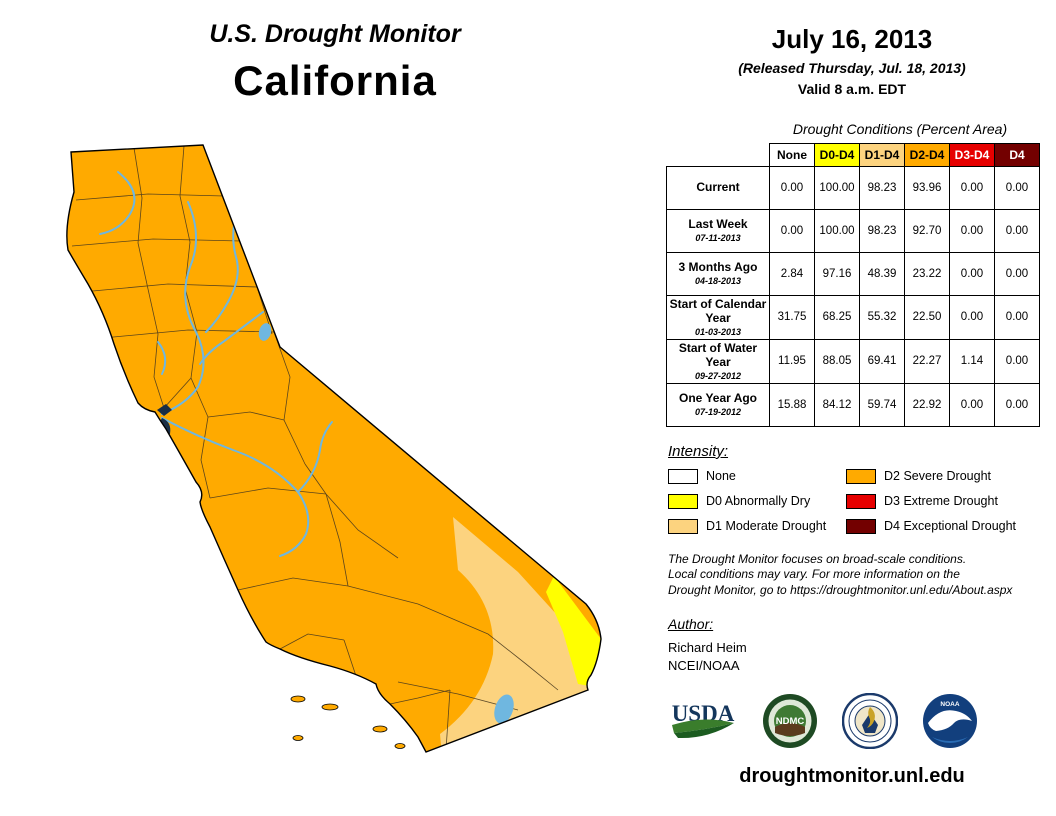 Image resolution: width=1056 pixels, height=816 pixels. What do you see at coordinates (721, 476) in the screenshot?
I see `legend-label: None` at bounding box center [721, 476].